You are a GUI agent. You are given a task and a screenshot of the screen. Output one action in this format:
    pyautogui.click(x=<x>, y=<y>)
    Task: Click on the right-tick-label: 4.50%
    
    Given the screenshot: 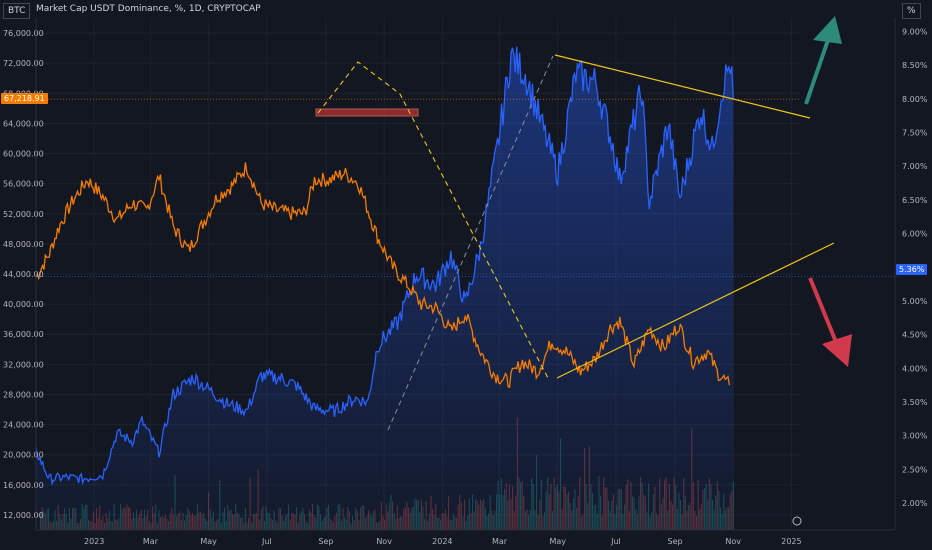 What is the action you would take?
    pyautogui.click(x=915, y=335)
    